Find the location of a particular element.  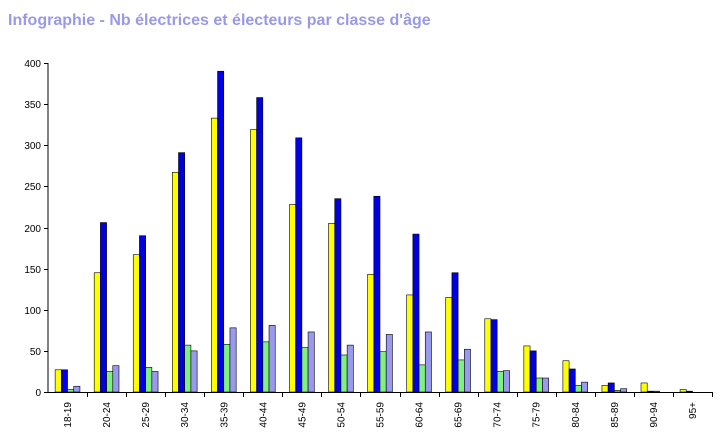

bar-18-19-s4 is located at coordinates (77, 389).